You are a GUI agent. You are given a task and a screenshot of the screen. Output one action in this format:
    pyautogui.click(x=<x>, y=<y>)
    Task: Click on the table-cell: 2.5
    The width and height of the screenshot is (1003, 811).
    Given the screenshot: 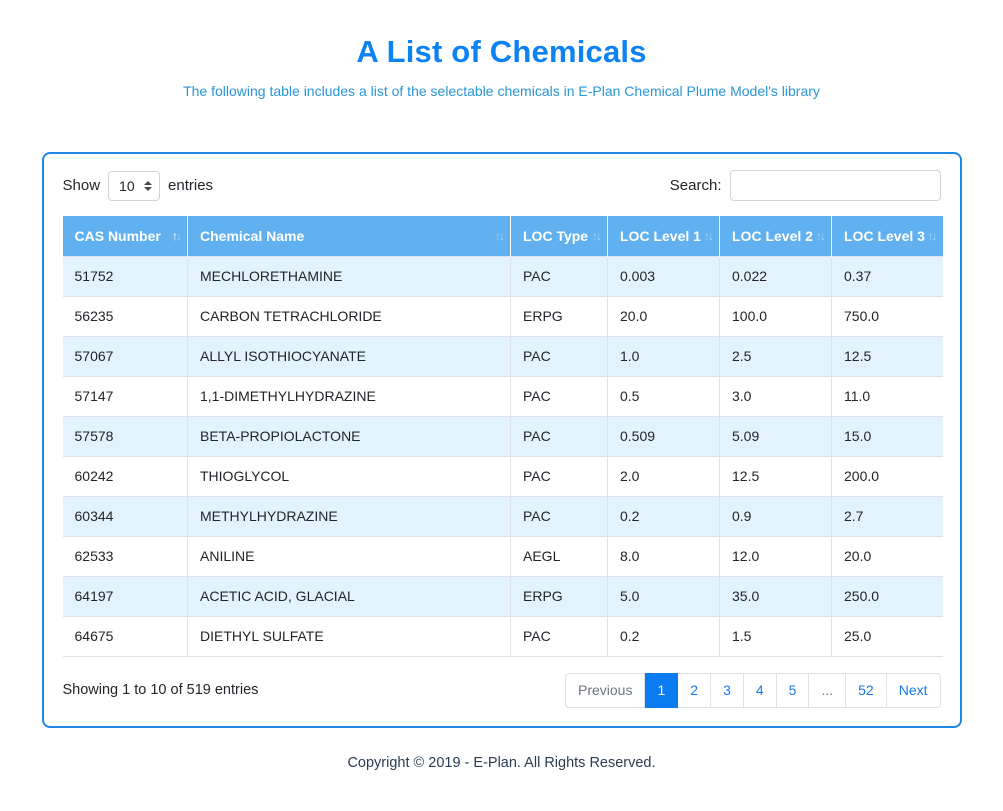 What is the action you would take?
    pyautogui.click(x=775, y=356)
    